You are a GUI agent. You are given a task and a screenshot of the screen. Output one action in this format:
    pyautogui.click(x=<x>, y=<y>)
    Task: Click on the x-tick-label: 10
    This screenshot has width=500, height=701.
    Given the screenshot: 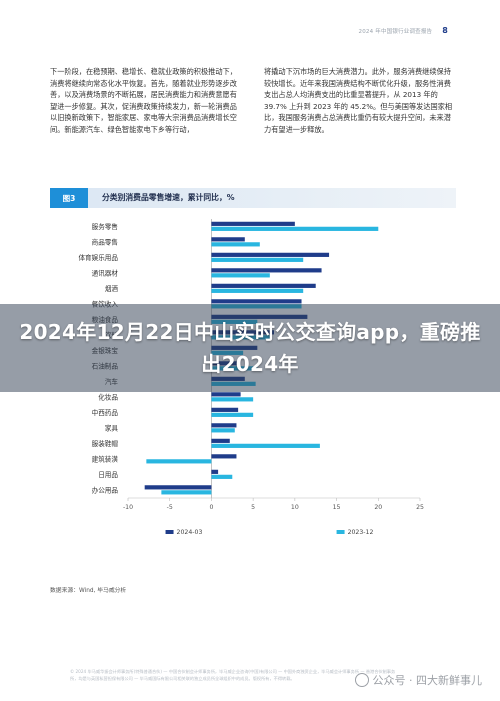 What is the action you would take?
    pyautogui.click(x=295, y=507)
    